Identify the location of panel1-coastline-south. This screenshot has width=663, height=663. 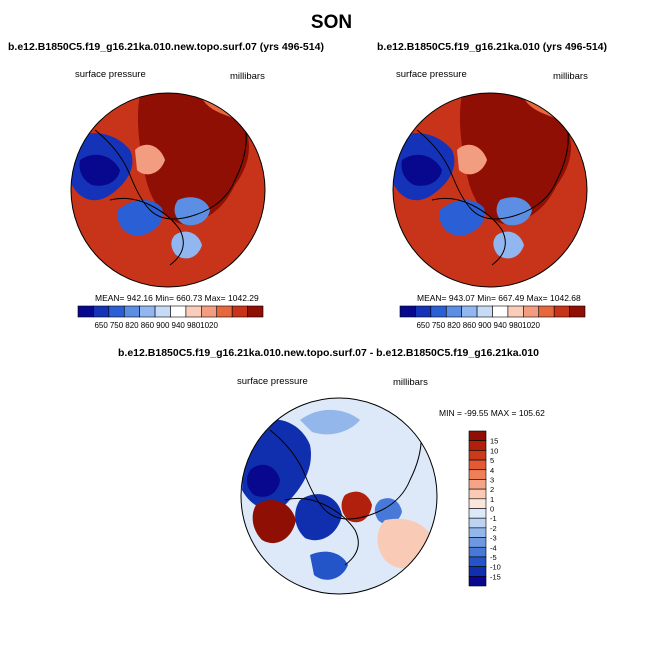
(146, 231).